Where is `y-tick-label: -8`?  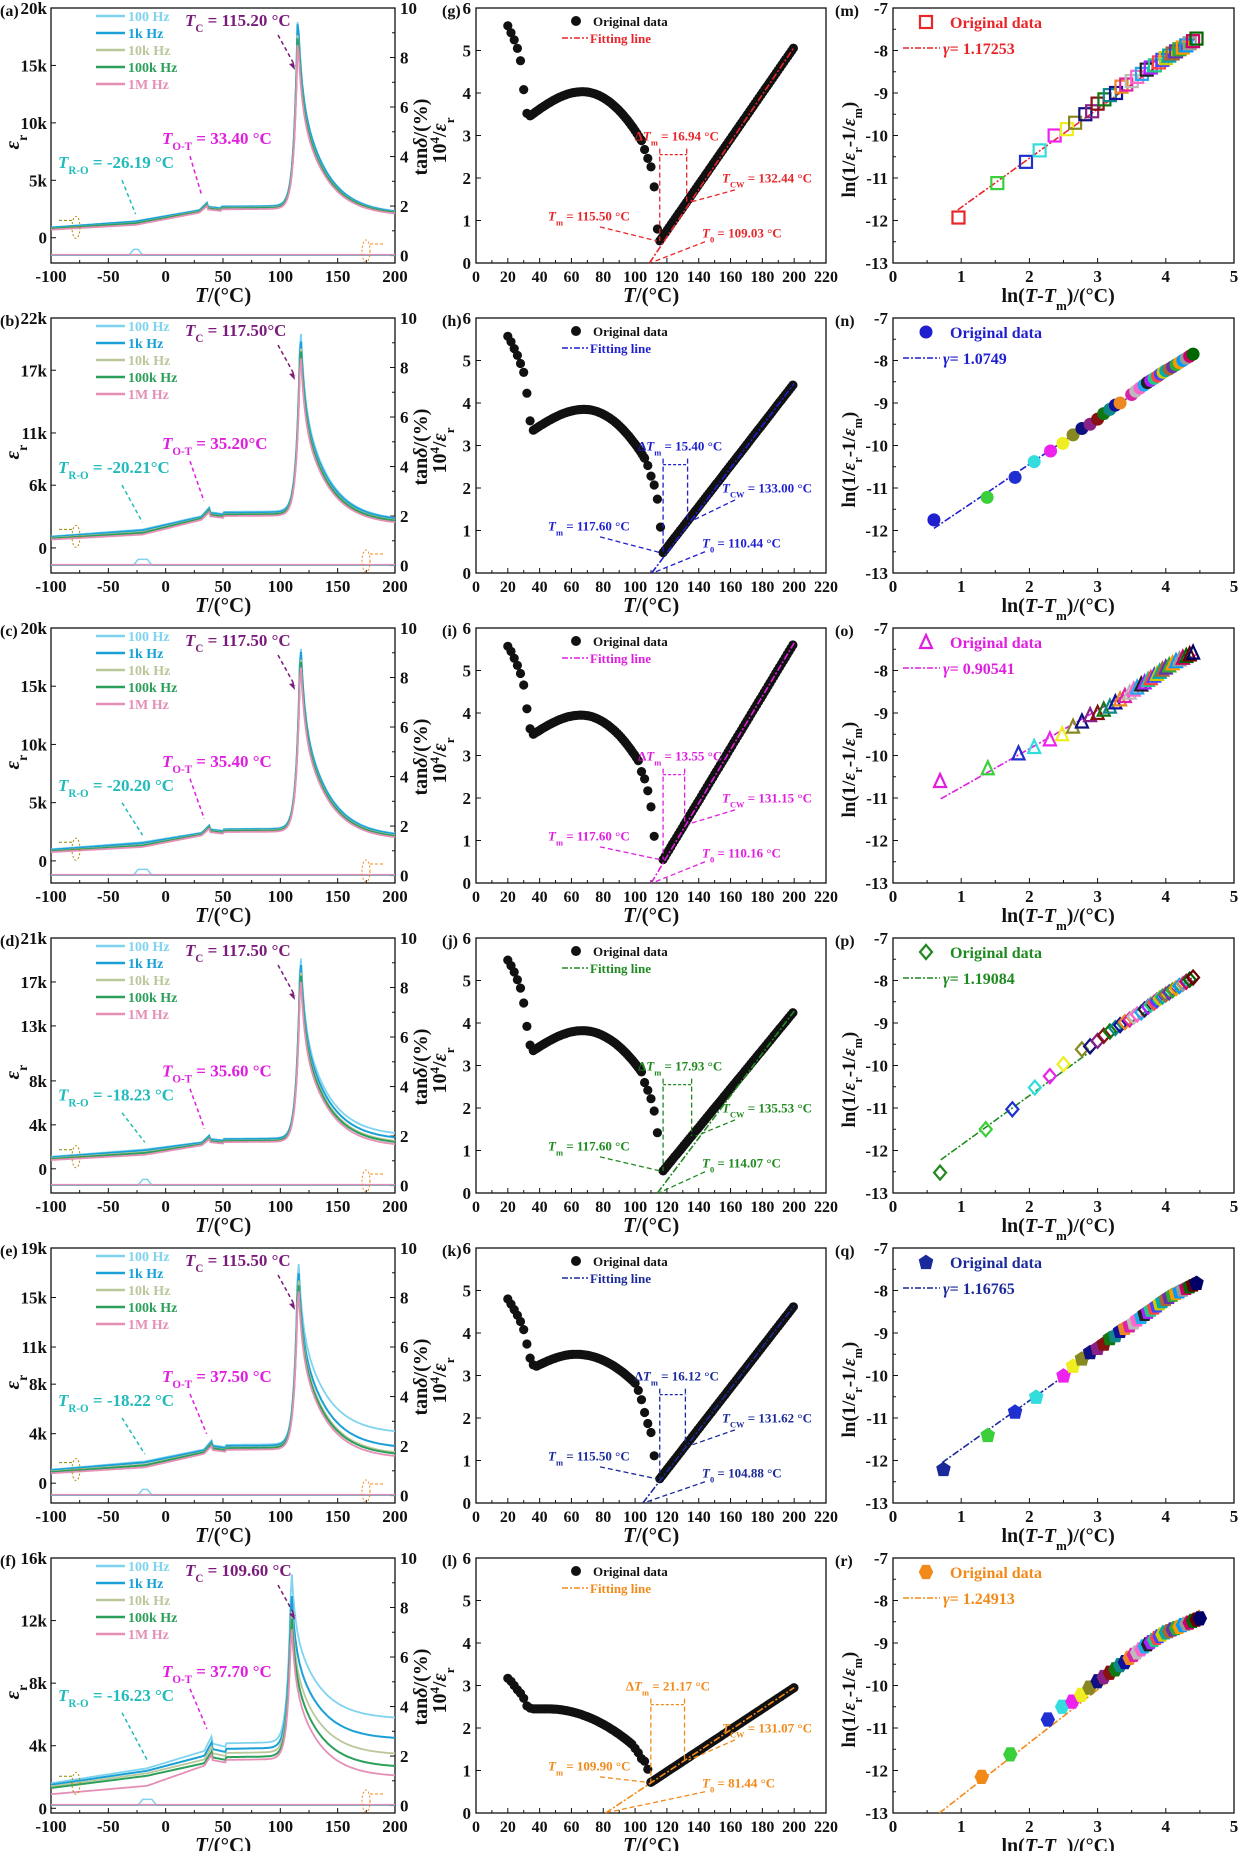 y-tick-label: -8 is located at coordinates (881, 361).